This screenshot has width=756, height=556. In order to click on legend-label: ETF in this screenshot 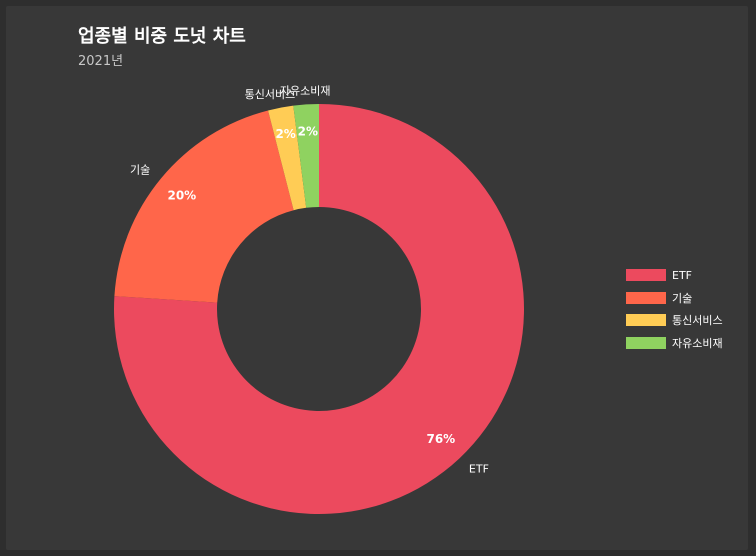, I will do `click(682, 275)`.